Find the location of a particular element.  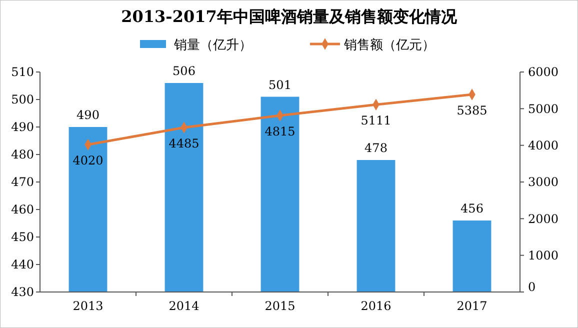

x-tick-label: 2016 is located at coordinates (376, 306).